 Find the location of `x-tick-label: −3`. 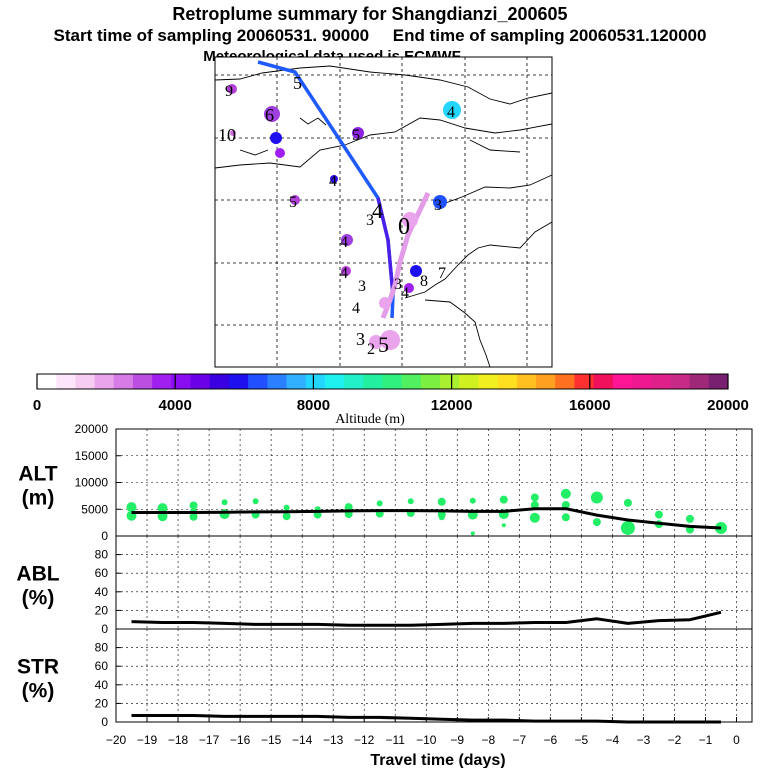

x-tick-label: −3 is located at coordinates (644, 740).